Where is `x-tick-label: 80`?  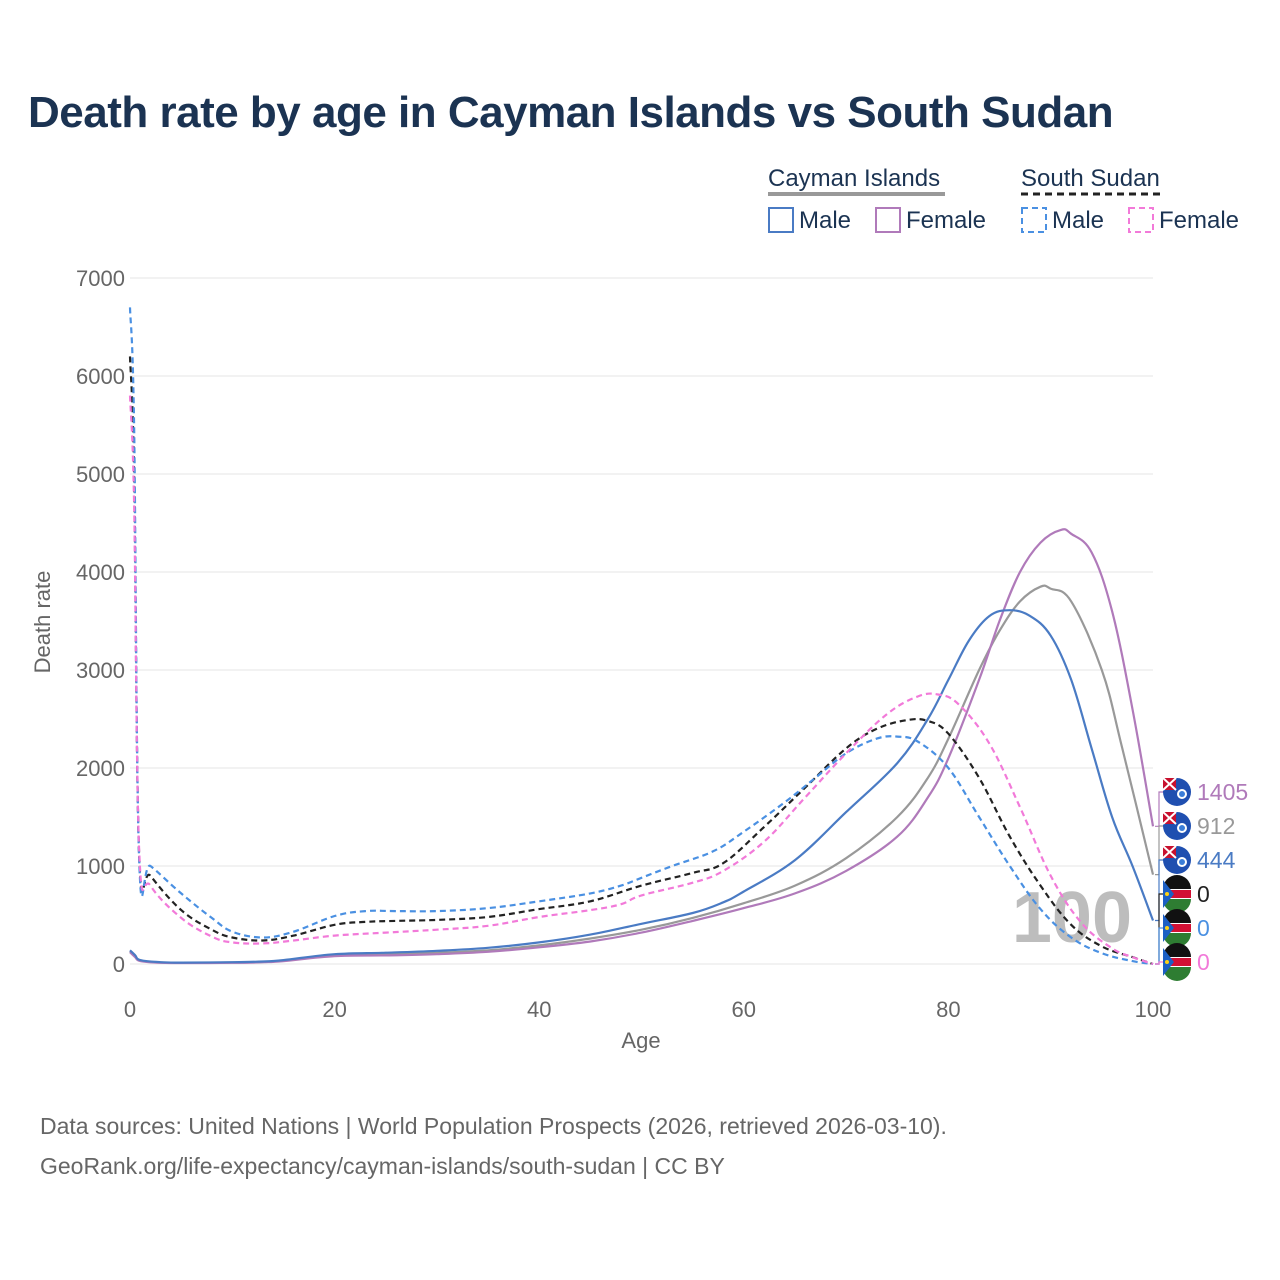
x-tick-label: 80 is located at coordinates (948, 1009).